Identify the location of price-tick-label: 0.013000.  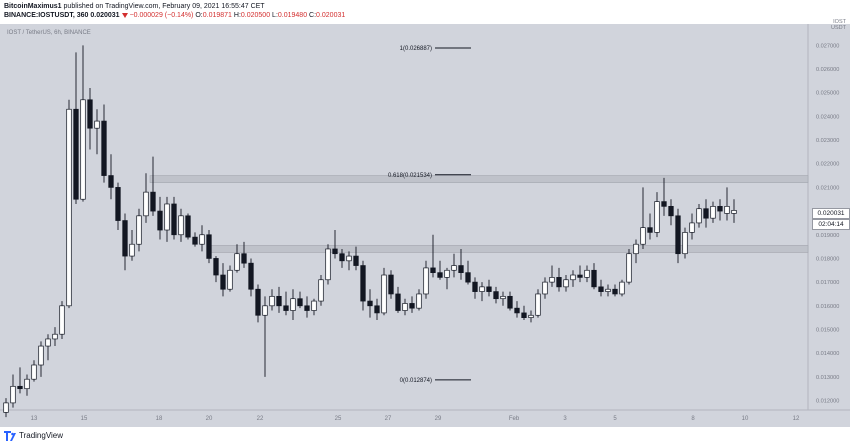
(827, 378).